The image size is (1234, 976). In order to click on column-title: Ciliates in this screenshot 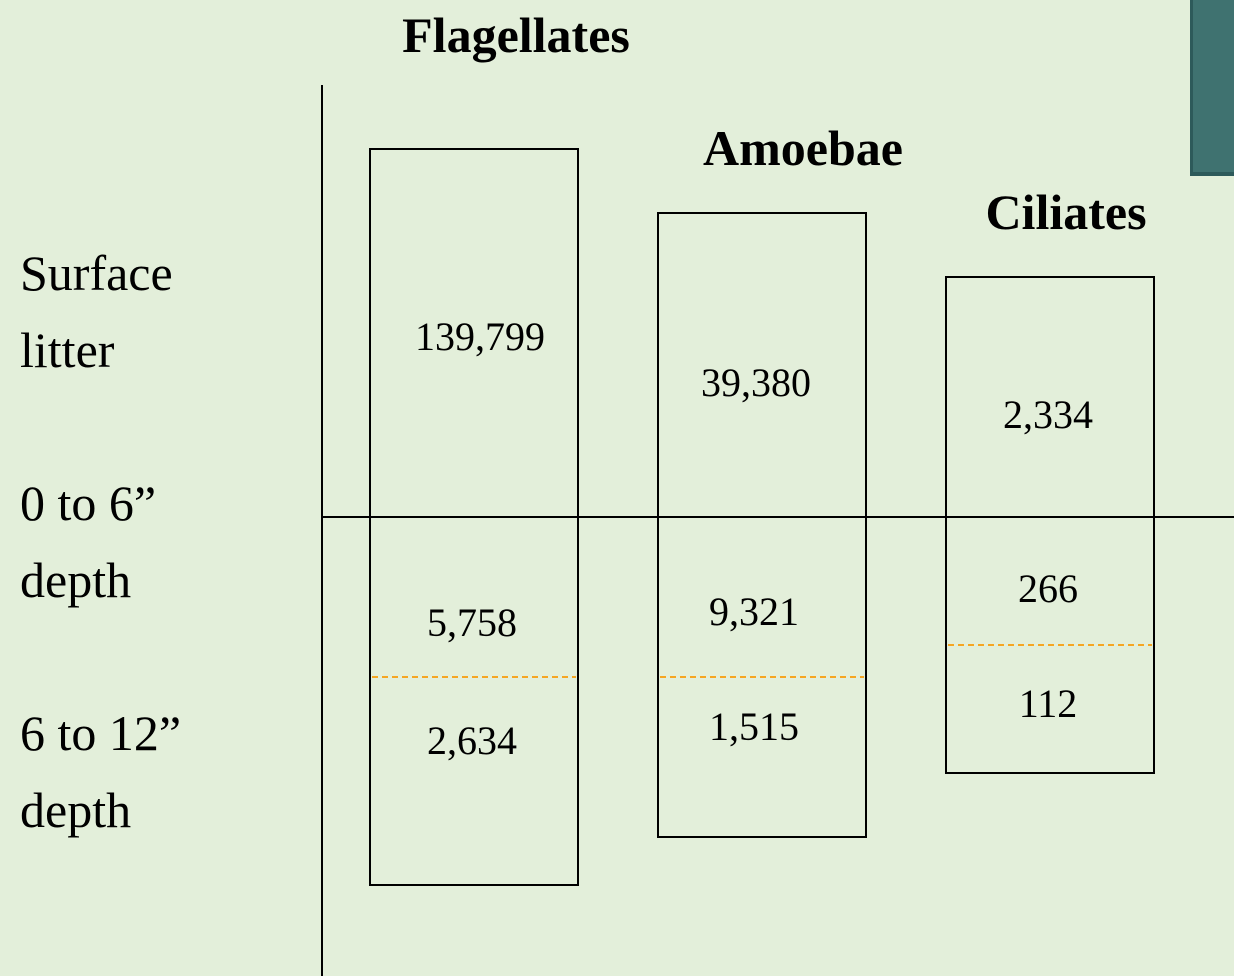, I will do `click(1065, 212)`.